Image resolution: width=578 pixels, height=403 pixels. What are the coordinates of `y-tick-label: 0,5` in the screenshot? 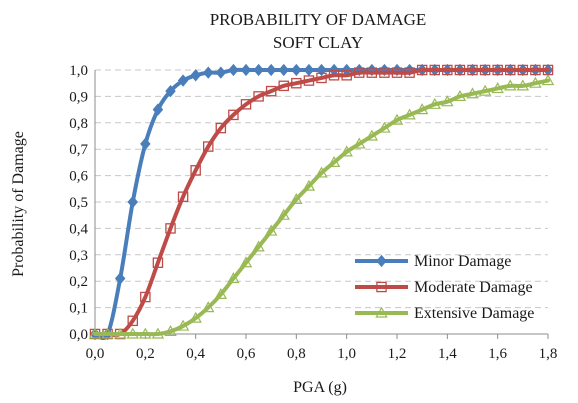 It's located at (78, 203).